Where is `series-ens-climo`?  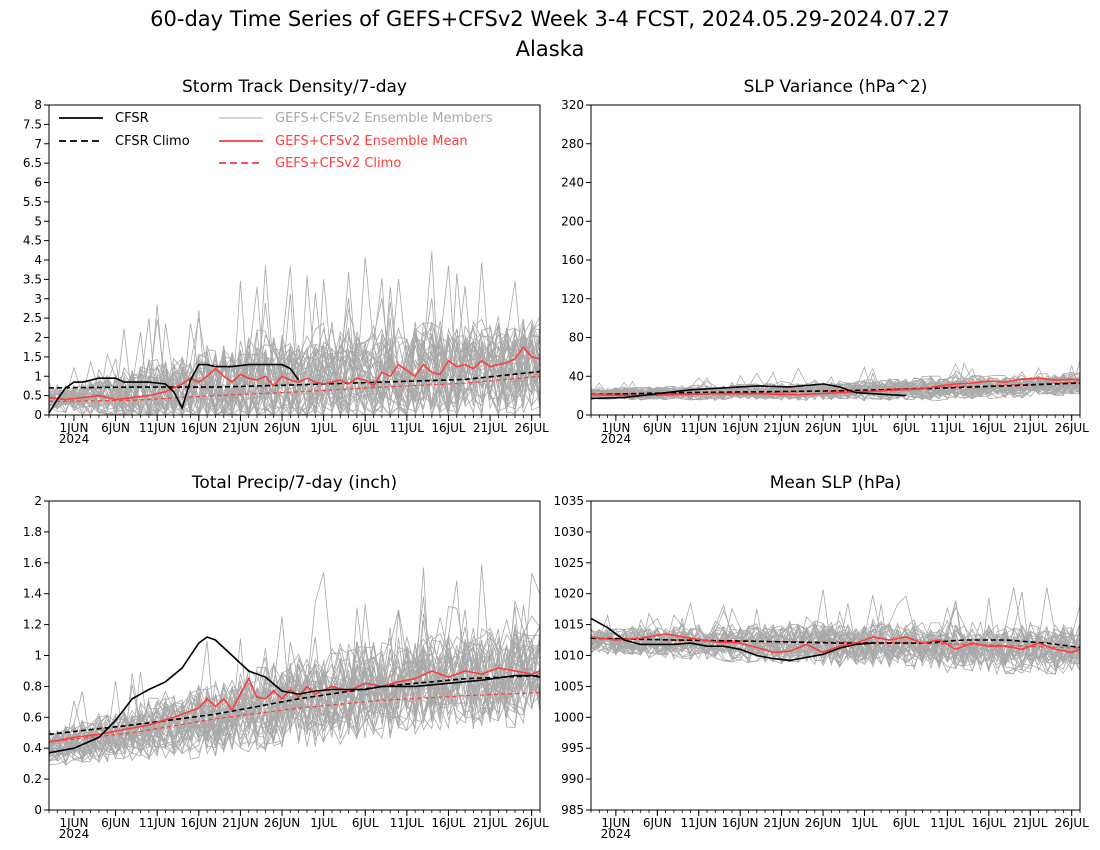 series-ens-climo is located at coordinates (294, 388).